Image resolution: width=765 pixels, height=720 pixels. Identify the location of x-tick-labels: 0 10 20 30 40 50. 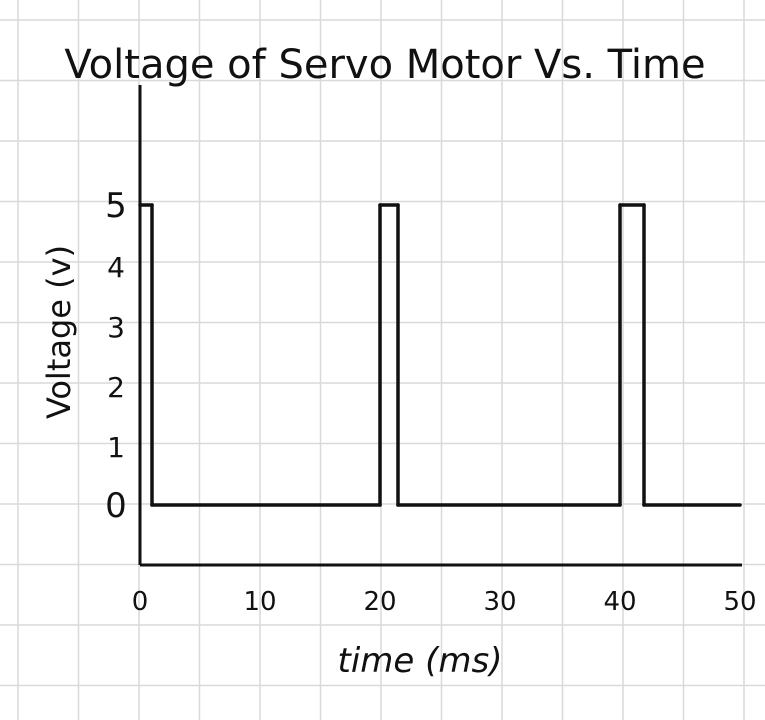
(444, 602).